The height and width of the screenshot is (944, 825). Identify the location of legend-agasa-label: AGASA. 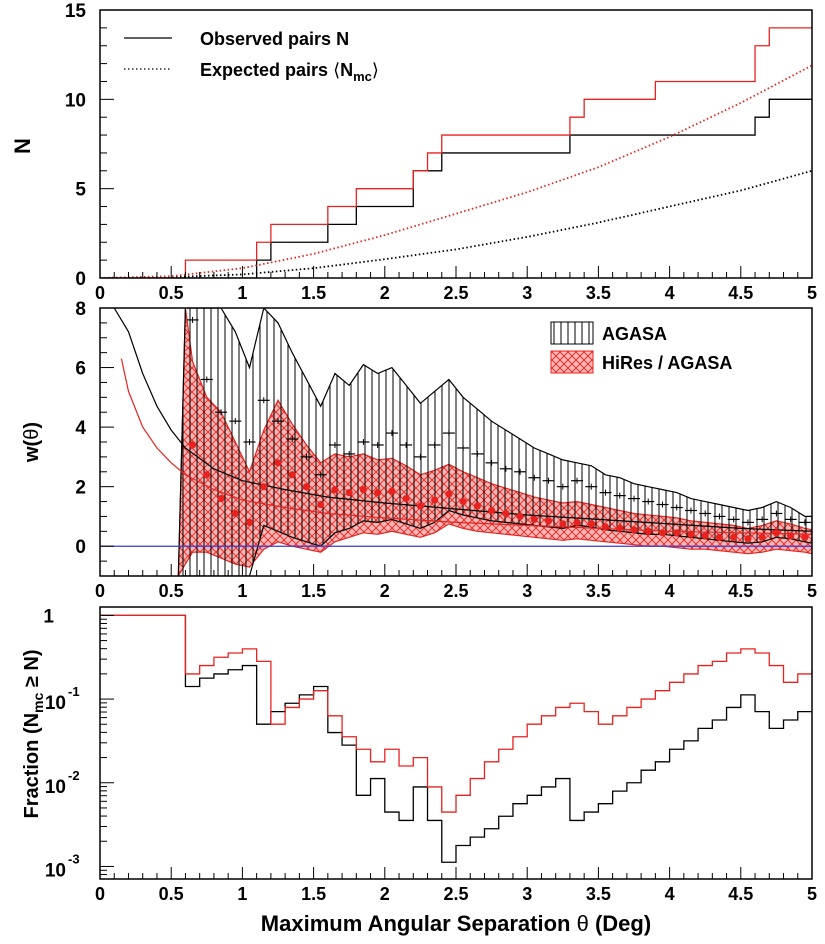
(634, 334).